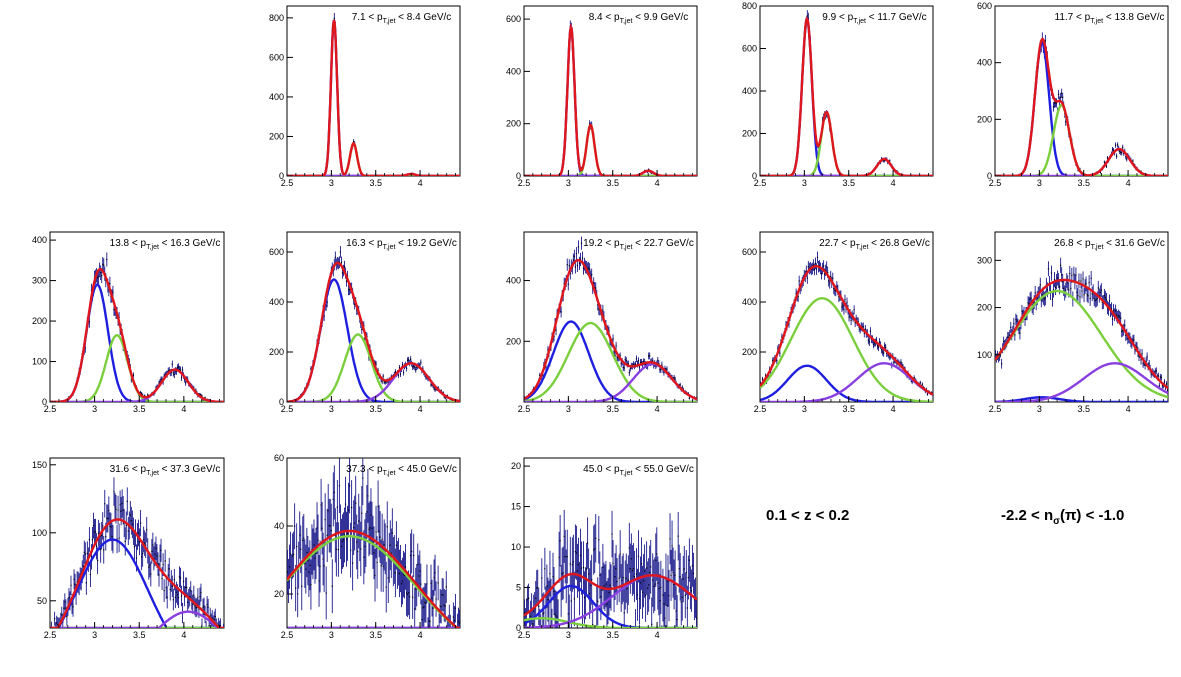 This screenshot has width=1181, height=677. I want to click on y-tick-label: 0, so click(518, 176).